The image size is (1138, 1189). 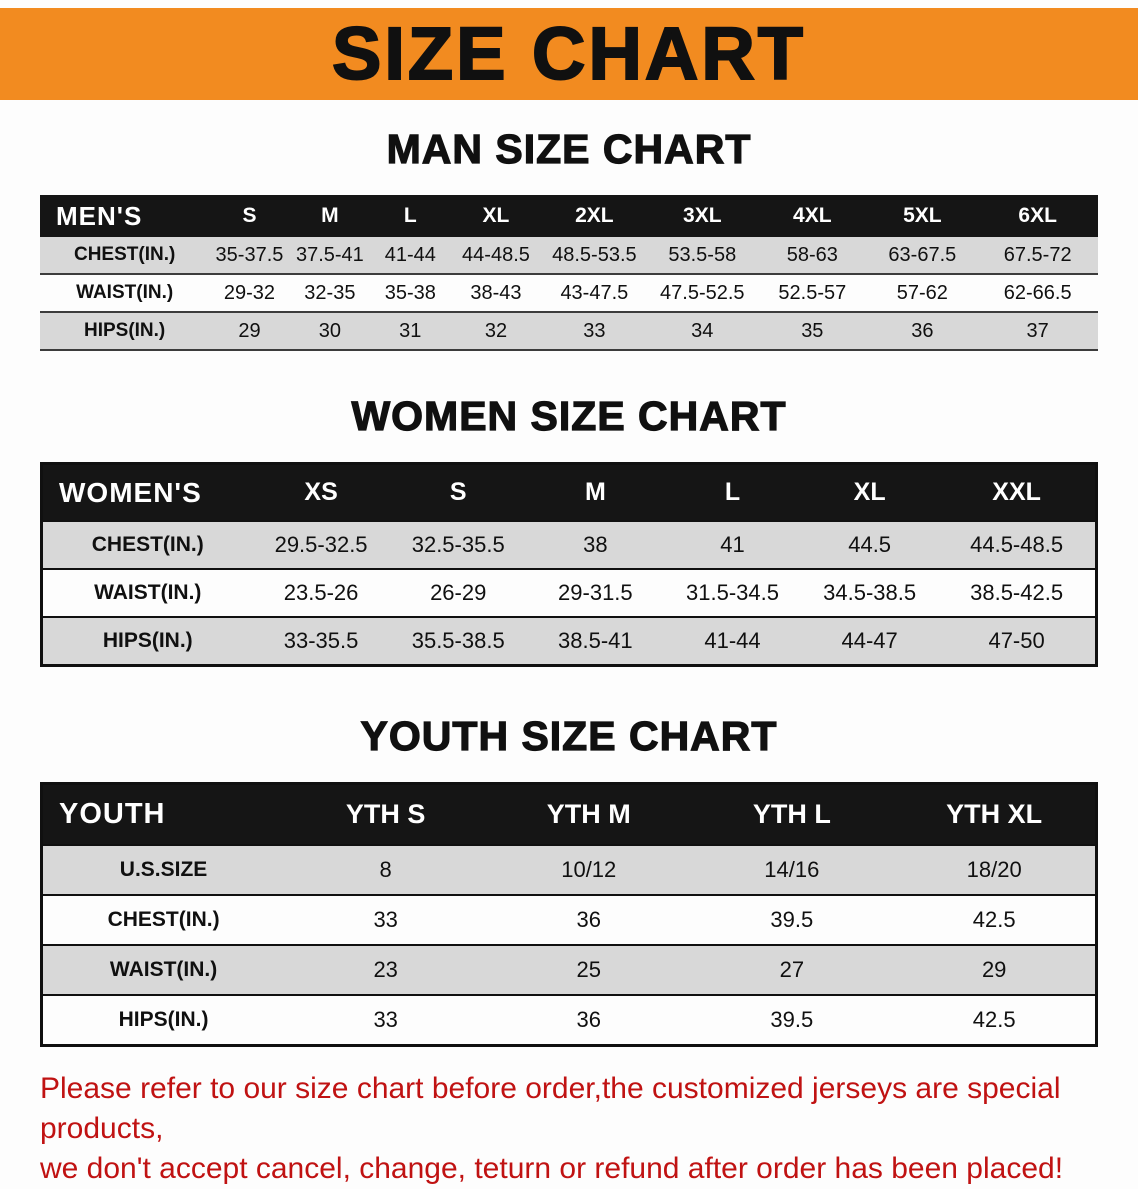 I want to click on size-value-cell: 25, so click(x=588, y=969).